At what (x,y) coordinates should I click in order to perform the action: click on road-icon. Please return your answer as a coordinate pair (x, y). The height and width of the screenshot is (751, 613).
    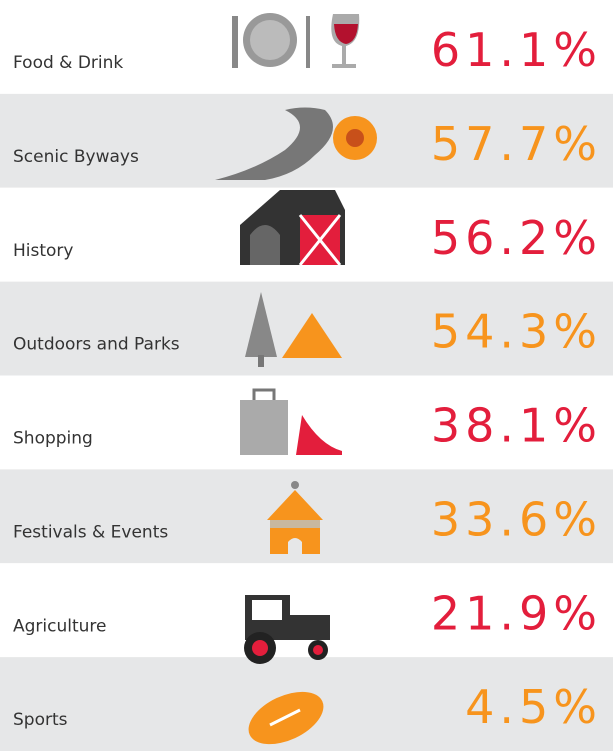
    Looking at the image, I should click on (296, 143).